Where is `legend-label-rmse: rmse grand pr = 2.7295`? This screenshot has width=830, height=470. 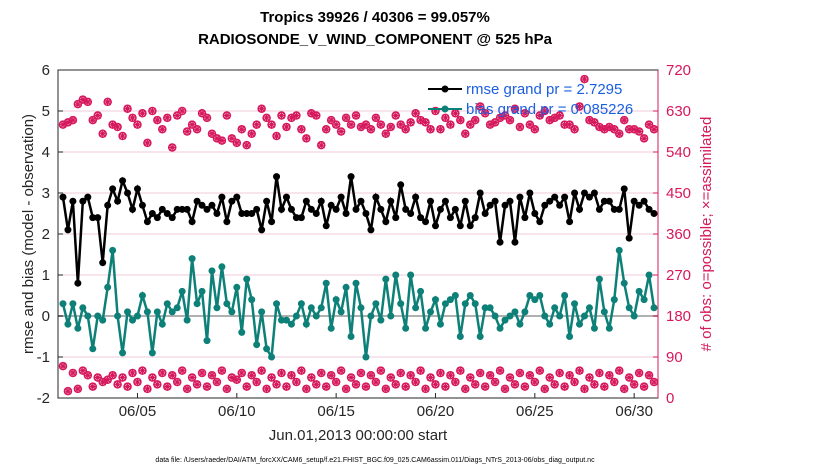 legend-label-rmse: rmse grand pr = 2.7295 is located at coordinates (544, 89).